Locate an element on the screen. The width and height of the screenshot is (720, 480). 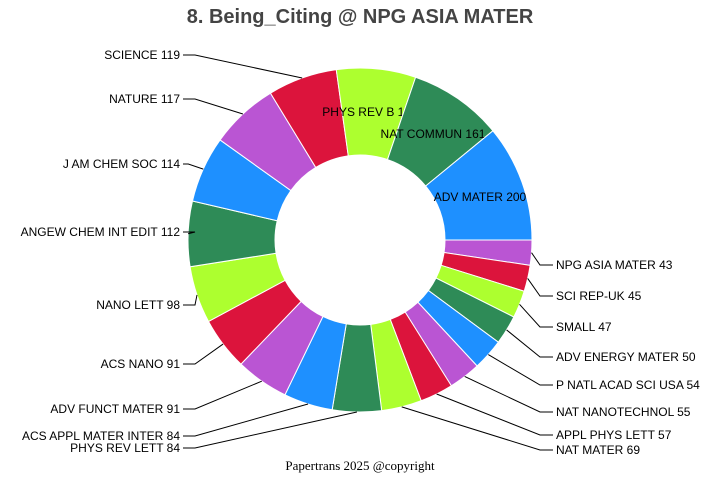
slice-label: NPG ASIA MATER 43 is located at coordinates (614, 265).